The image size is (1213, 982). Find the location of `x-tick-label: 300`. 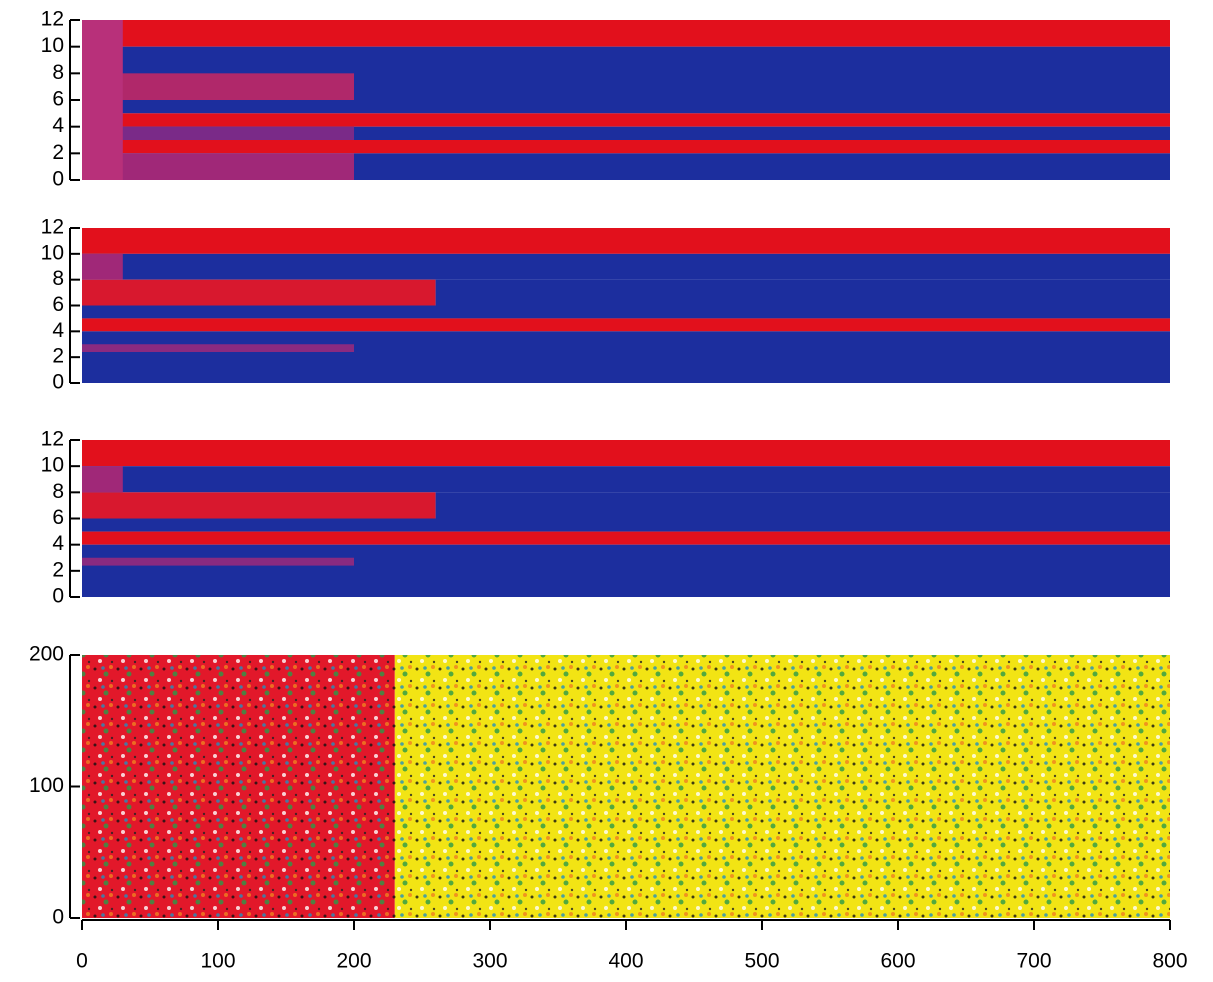

x-tick-label: 300 is located at coordinates (489, 961).